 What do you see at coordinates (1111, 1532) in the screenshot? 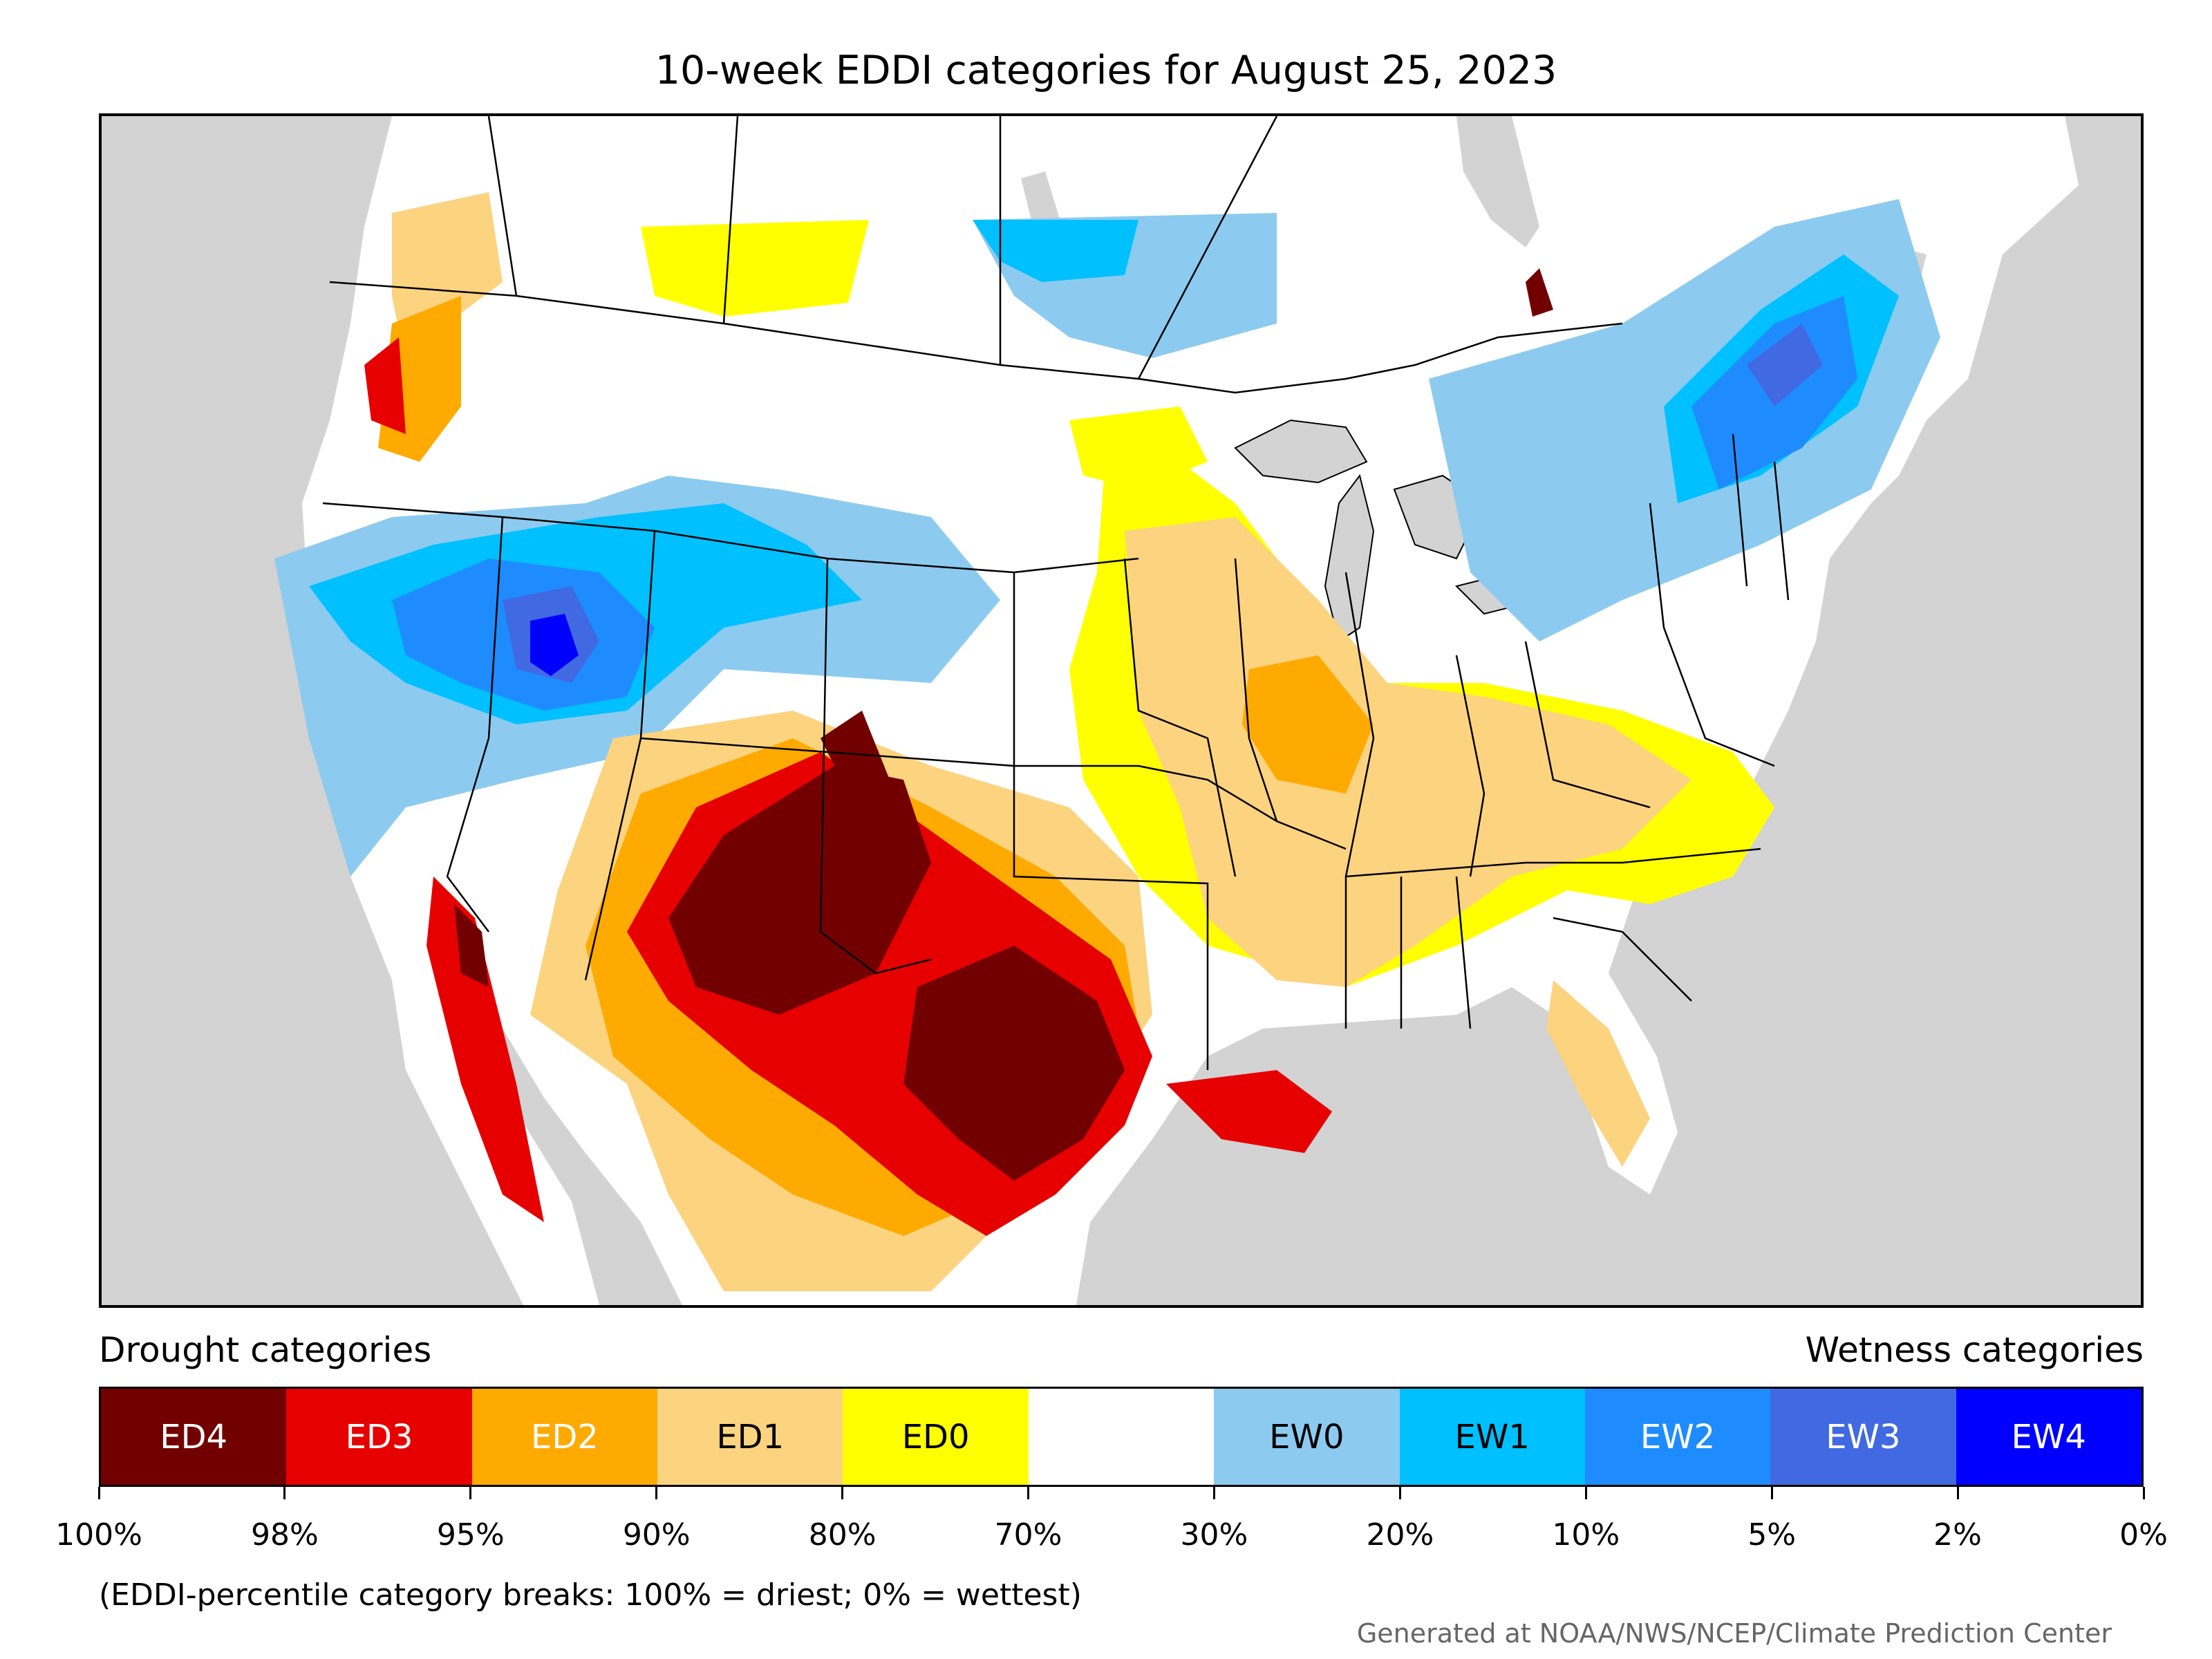
I see `percentile-ticks: 100% 98% 95% 90% 80% 70% 30% 20% 10% 5% 2% 0%` at bounding box center [1111, 1532].